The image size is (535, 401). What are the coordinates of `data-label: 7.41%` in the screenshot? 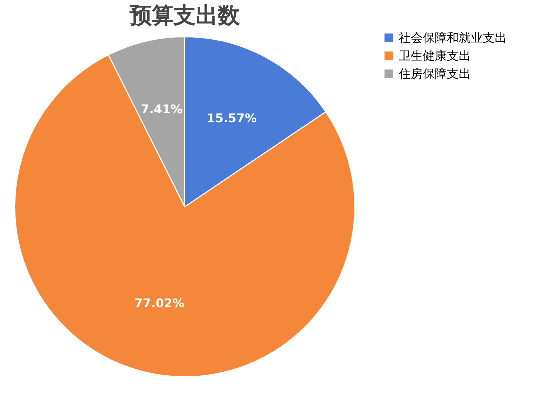 It's located at (162, 109).